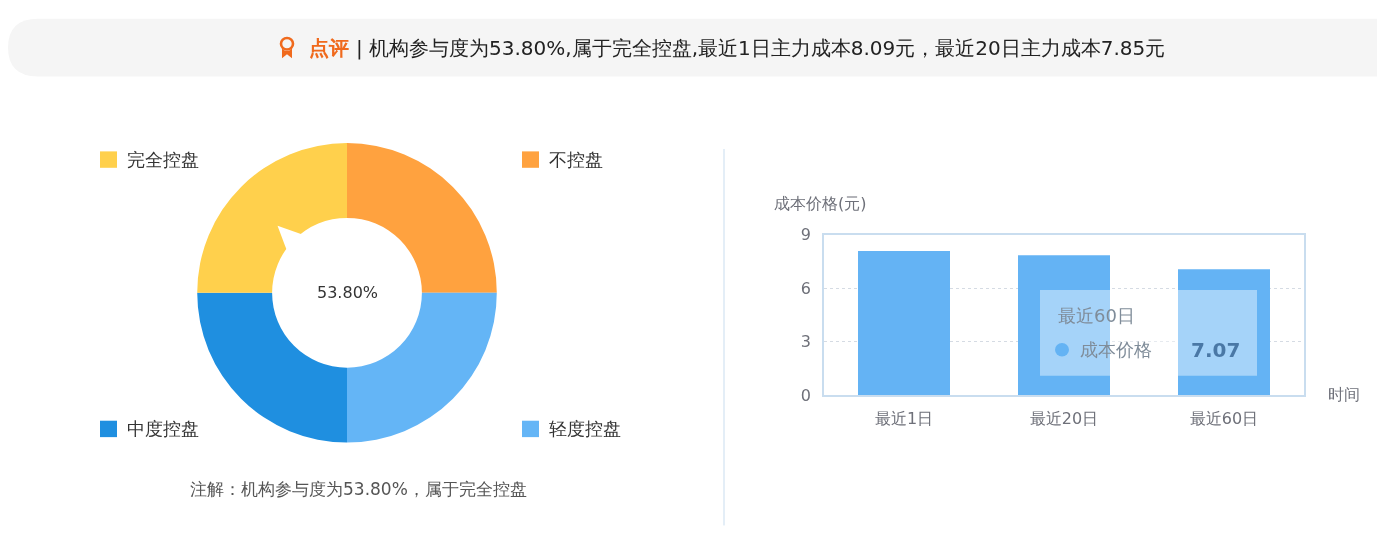  What do you see at coordinates (163, 428) in the screenshot?
I see `legend-label: 中度控盘` at bounding box center [163, 428].